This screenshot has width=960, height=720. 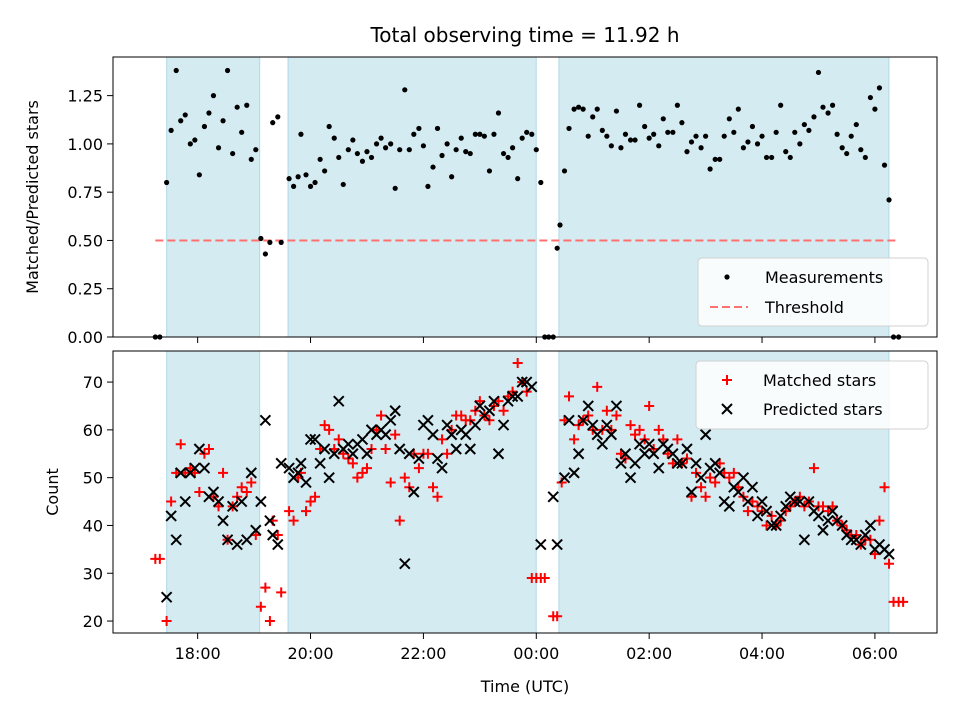 I want to click on x-tick-label-5: 04:00, so click(x=762, y=653).